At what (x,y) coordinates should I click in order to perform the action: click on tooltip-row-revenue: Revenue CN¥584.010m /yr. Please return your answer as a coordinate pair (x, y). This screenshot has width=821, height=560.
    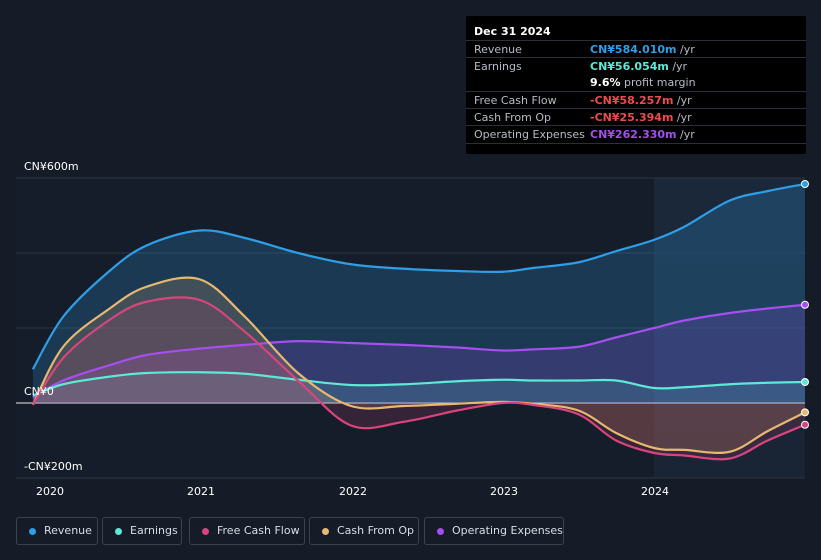
    Looking at the image, I should click on (636, 49).